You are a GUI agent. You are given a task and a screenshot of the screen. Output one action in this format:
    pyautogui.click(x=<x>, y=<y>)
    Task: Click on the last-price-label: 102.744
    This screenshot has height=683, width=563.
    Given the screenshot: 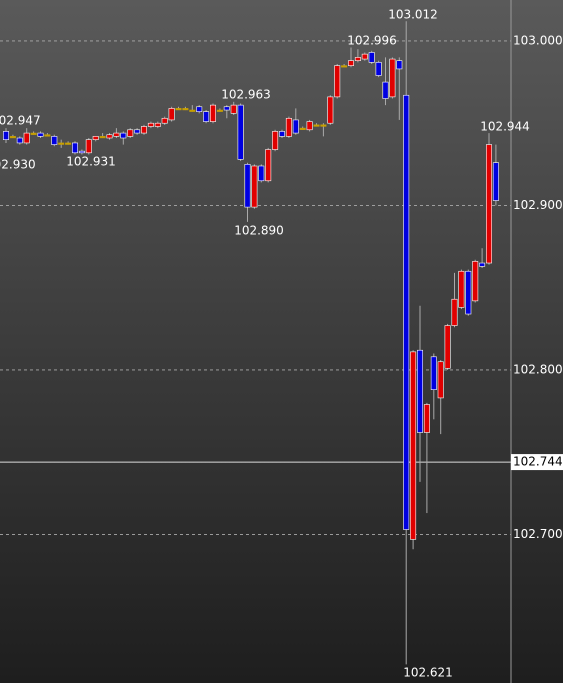 What is the action you would take?
    pyautogui.click(x=538, y=462)
    